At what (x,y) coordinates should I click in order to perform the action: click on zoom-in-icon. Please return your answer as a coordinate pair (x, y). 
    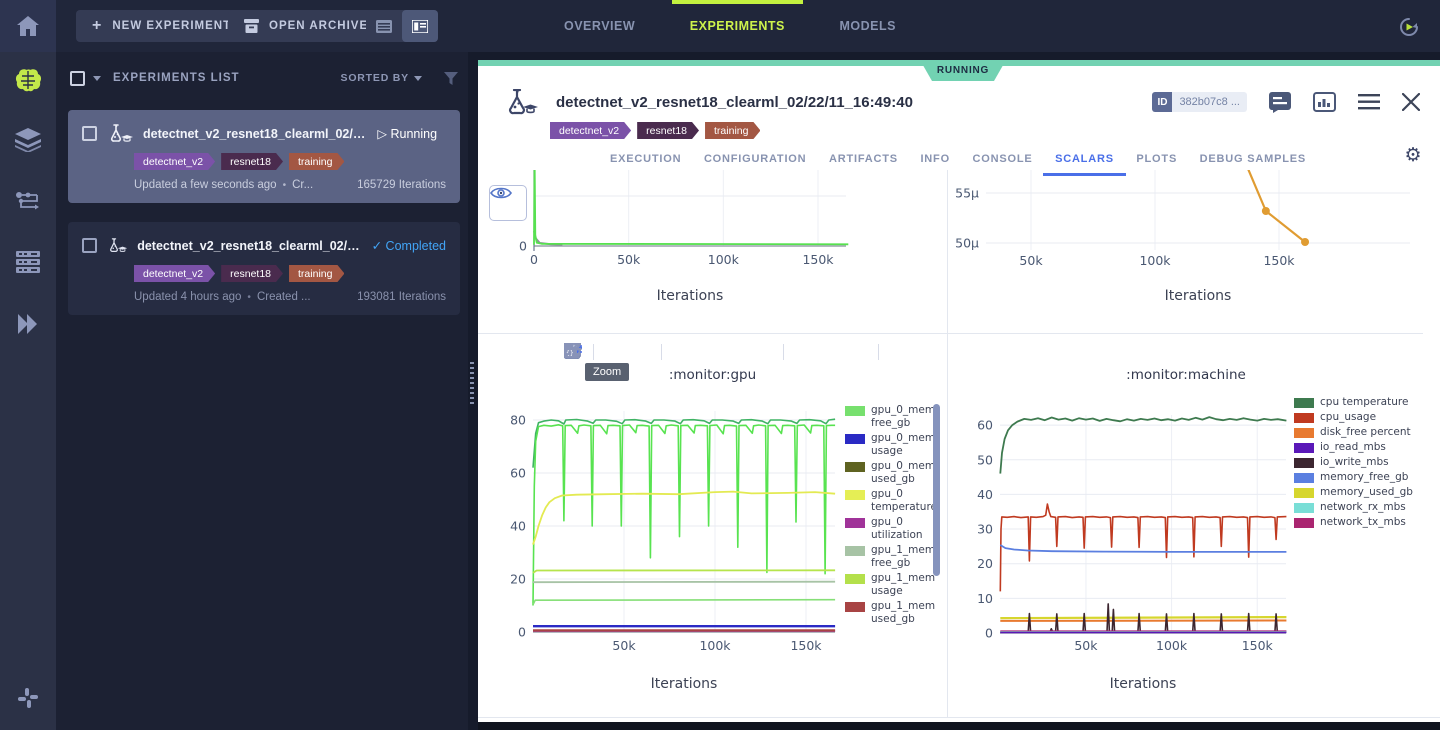
    Looking at the image, I should click on (627, 352).